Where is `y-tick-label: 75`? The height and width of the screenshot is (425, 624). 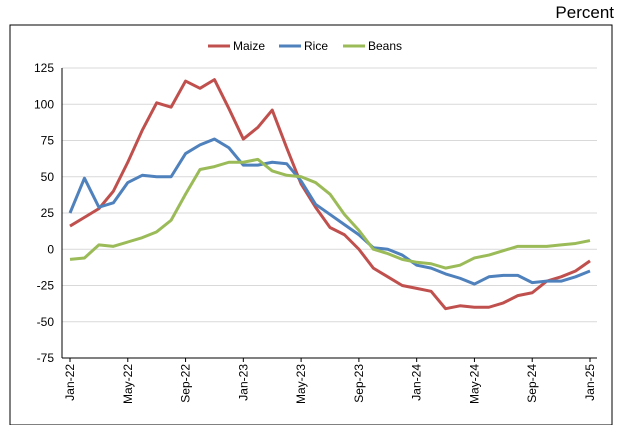
y-tick-label: 75 is located at coordinates (48, 141).